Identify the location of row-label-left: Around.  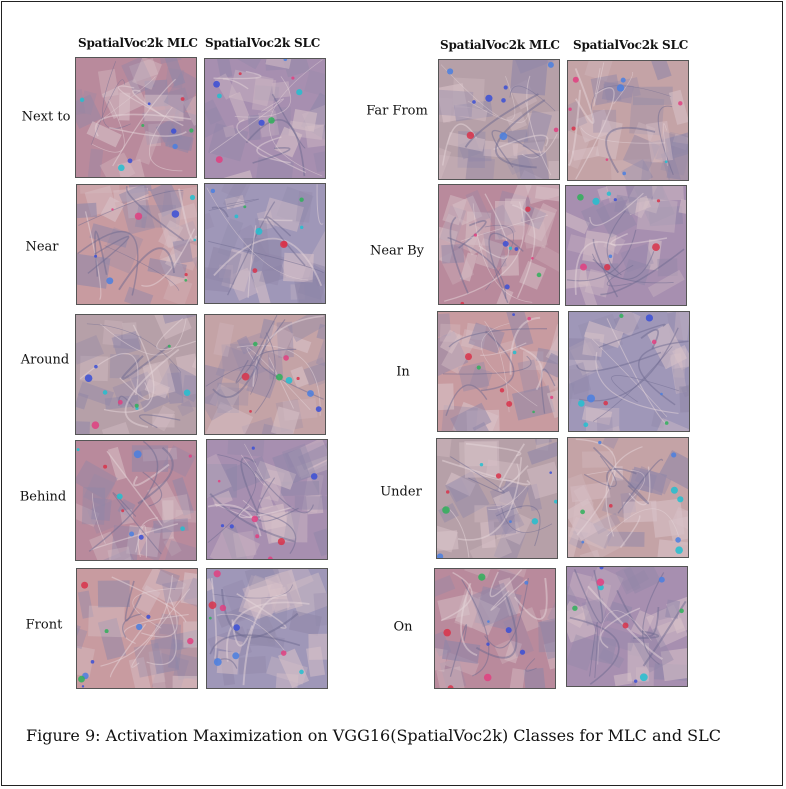
(45, 360).